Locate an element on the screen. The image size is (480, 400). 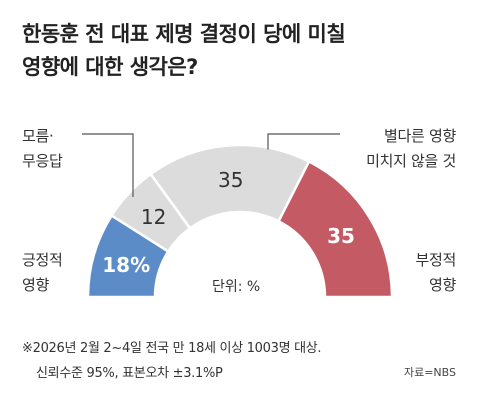
chart-title-line-1: 한동훈 전 대표 제명 결정이 당에 미칠 is located at coordinates (184, 34).